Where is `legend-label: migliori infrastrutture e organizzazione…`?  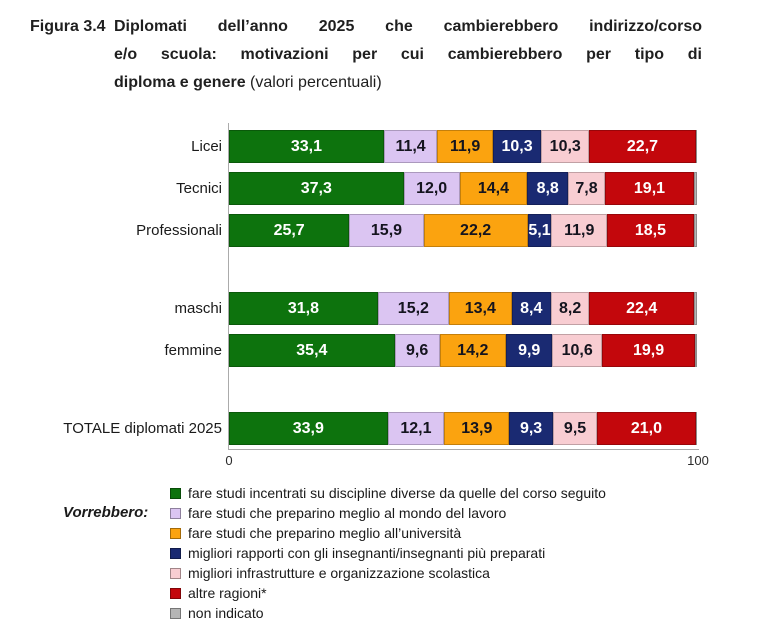
legend-label: migliori infrastrutture e organizzazione… is located at coordinates (339, 573).